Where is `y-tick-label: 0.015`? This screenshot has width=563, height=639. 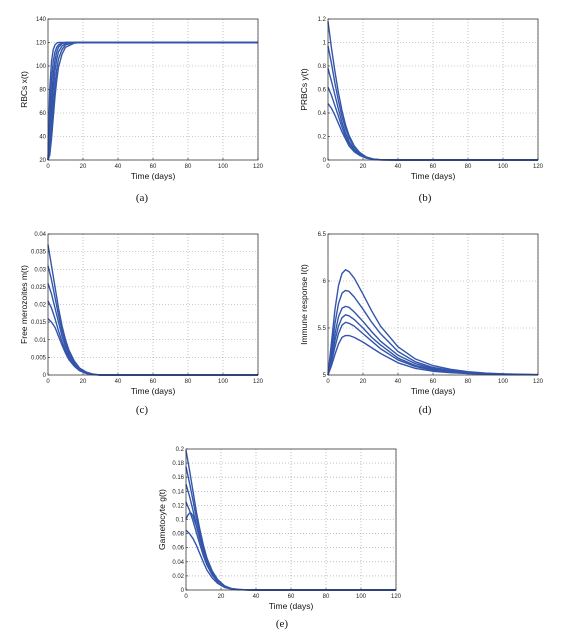 y-tick-label: 0.015 is located at coordinates (39, 323).